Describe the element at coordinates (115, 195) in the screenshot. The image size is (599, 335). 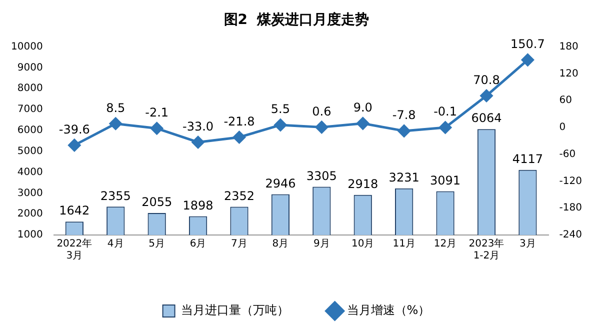
I see `data-label: 2355` at that location.